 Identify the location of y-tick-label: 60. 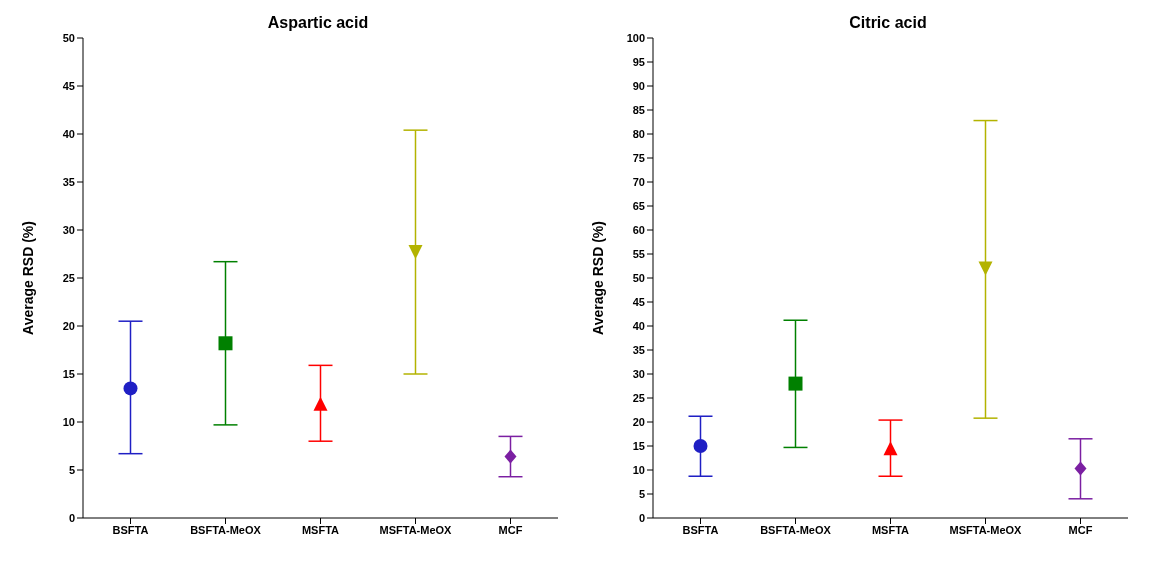
(638, 229).